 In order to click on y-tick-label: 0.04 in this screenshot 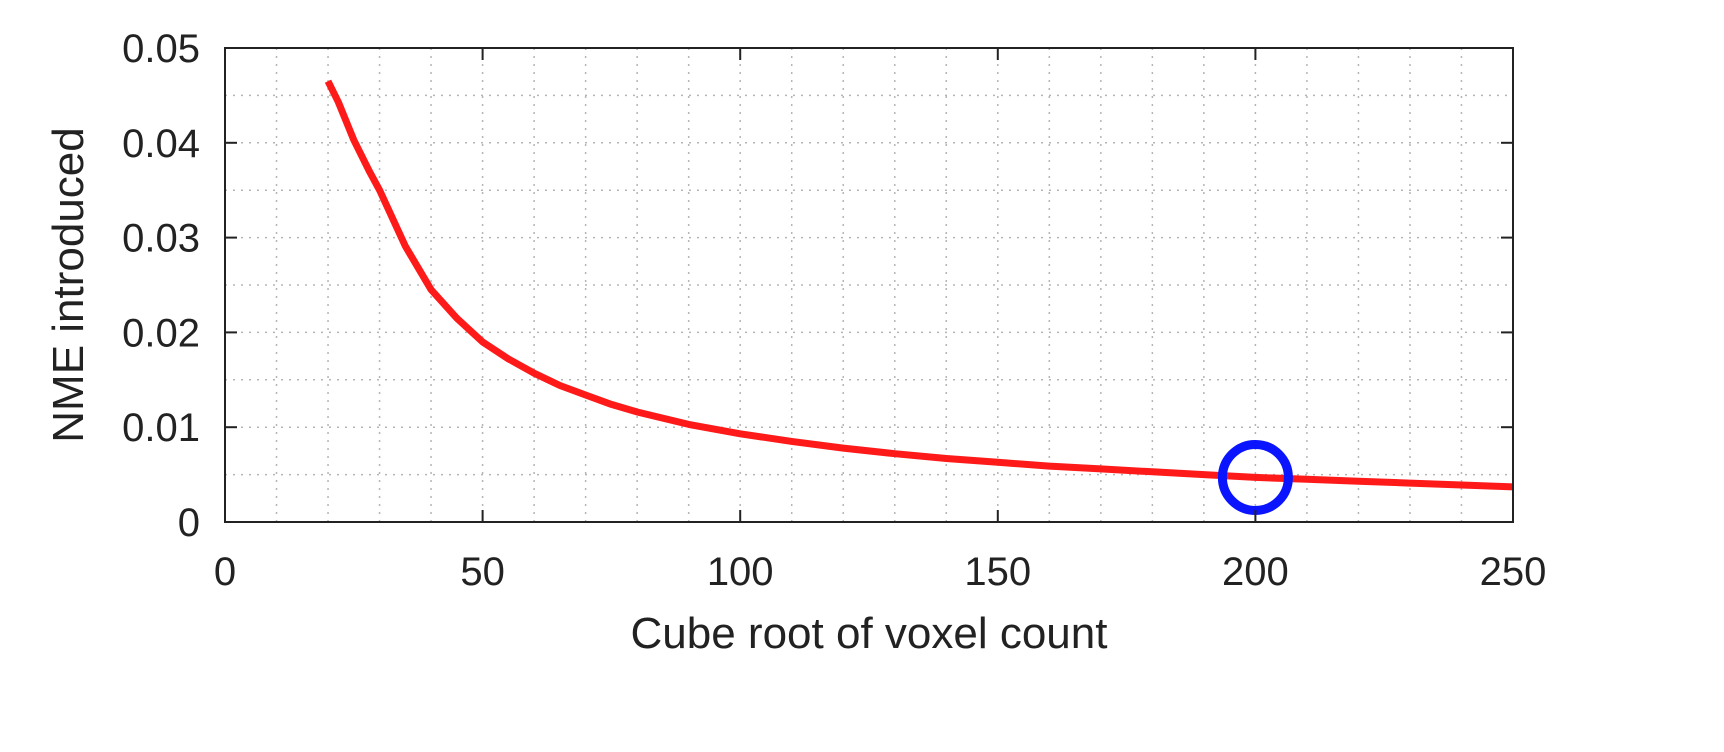, I will do `click(161, 144)`.